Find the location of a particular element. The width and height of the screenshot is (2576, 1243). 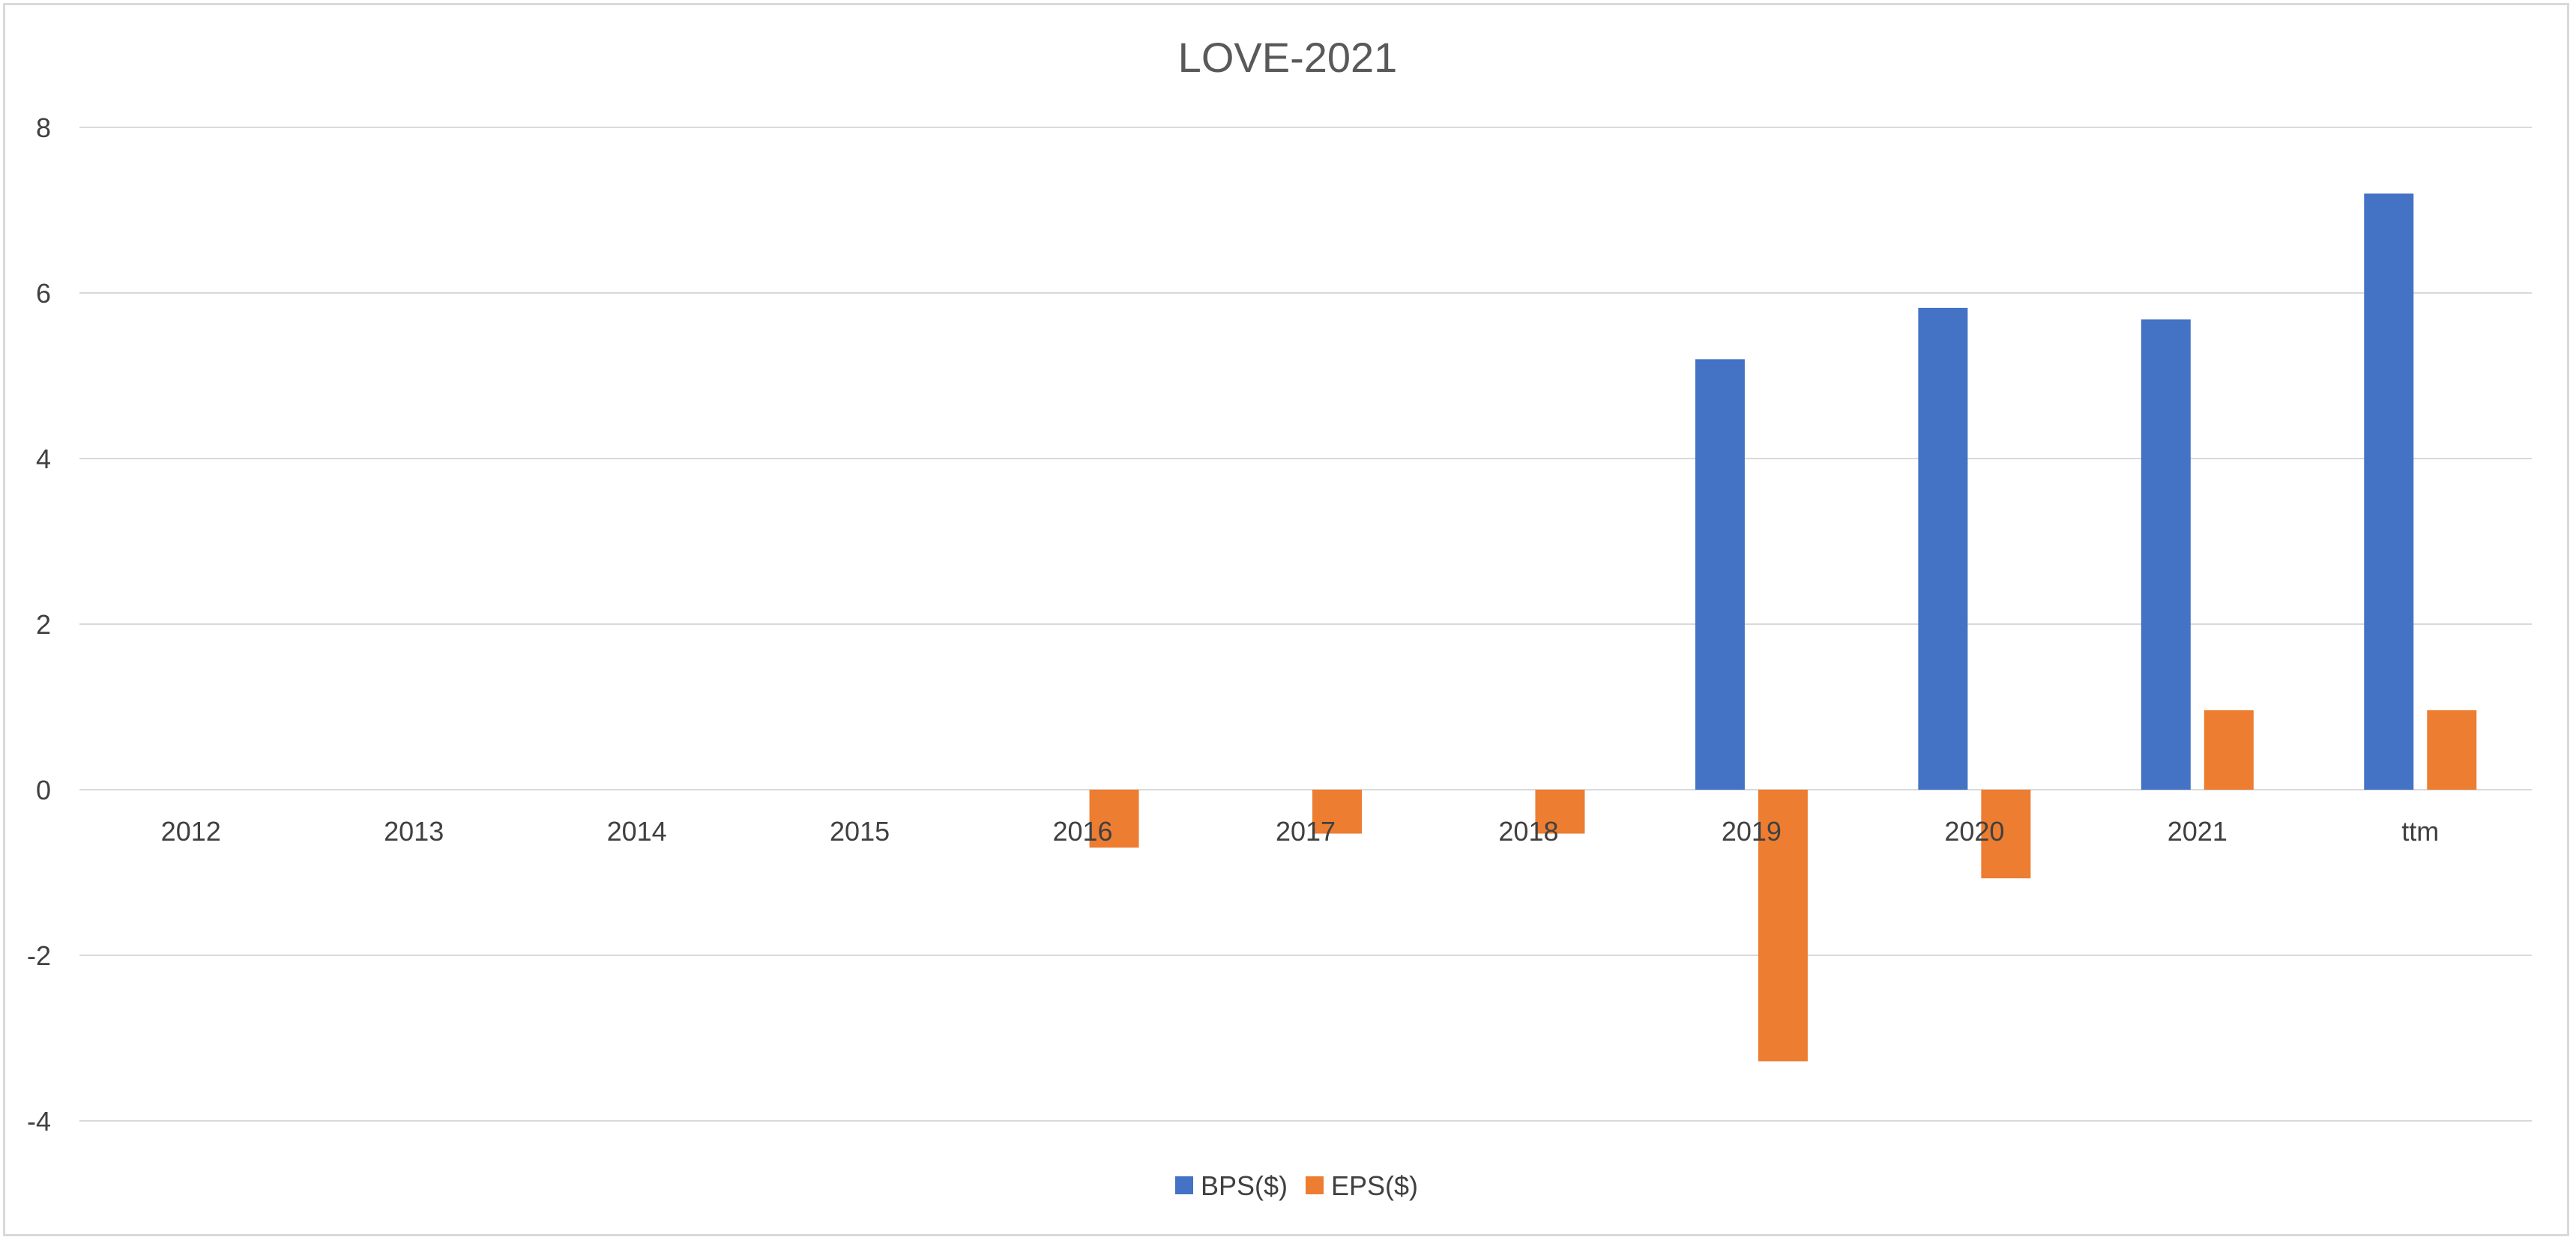

bar-eps-2017 is located at coordinates (1337, 812).